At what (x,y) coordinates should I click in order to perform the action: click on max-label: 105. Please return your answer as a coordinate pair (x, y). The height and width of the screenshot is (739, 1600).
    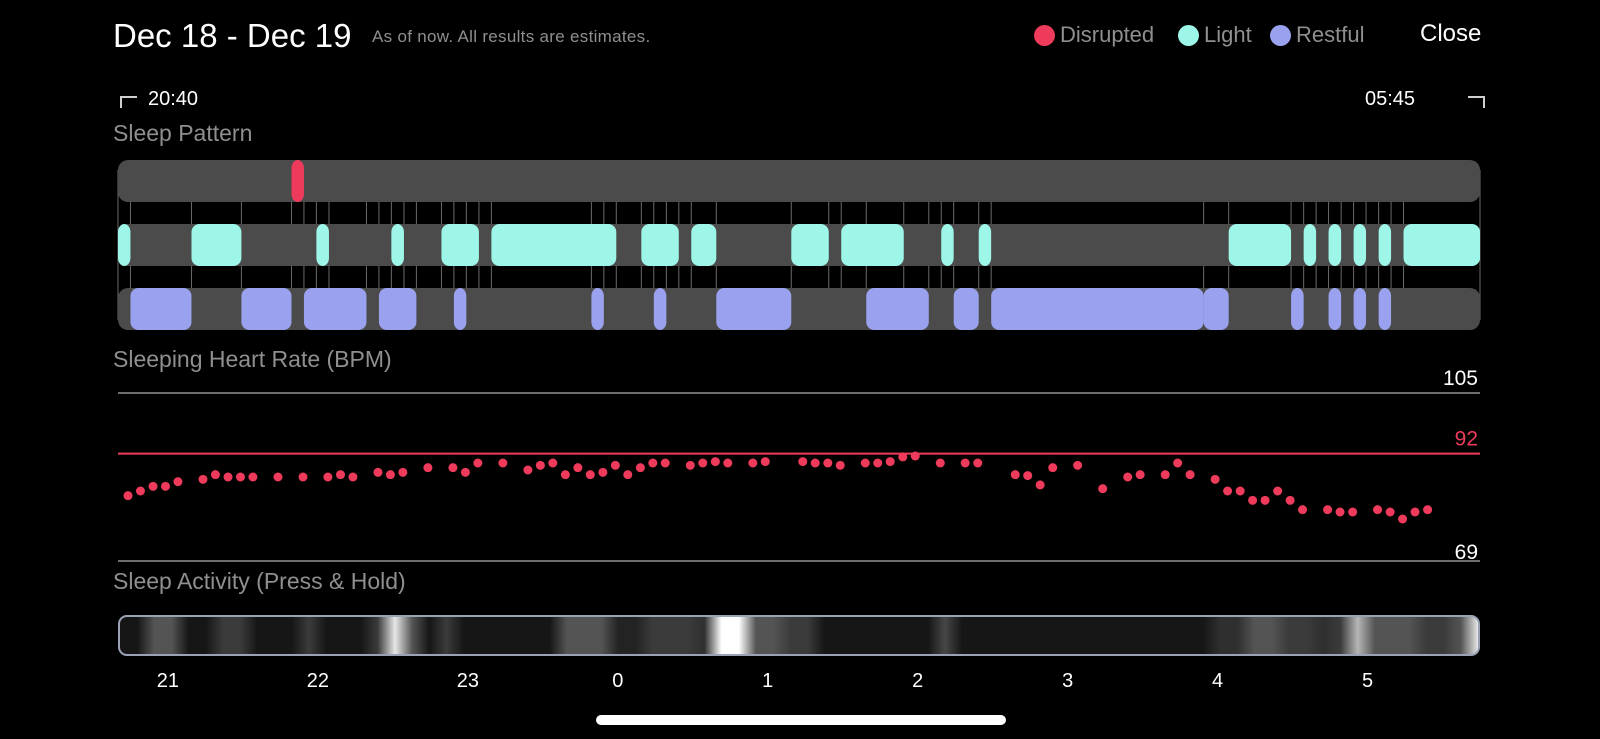
    Looking at the image, I should click on (1460, 378).